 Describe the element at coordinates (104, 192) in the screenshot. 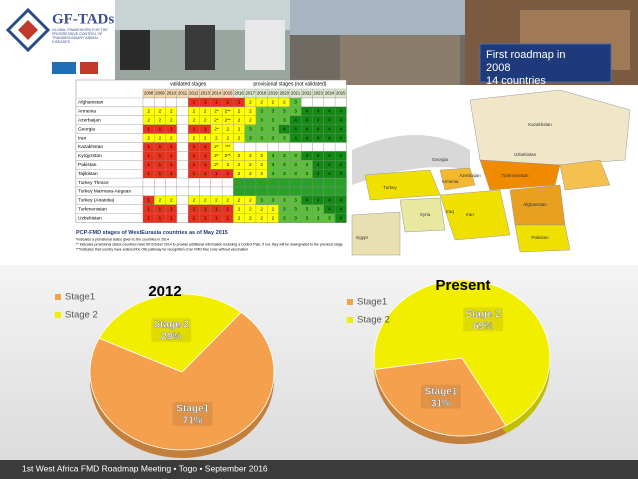

I see `country-name: Turkey Marmara-Aegean` at that location.